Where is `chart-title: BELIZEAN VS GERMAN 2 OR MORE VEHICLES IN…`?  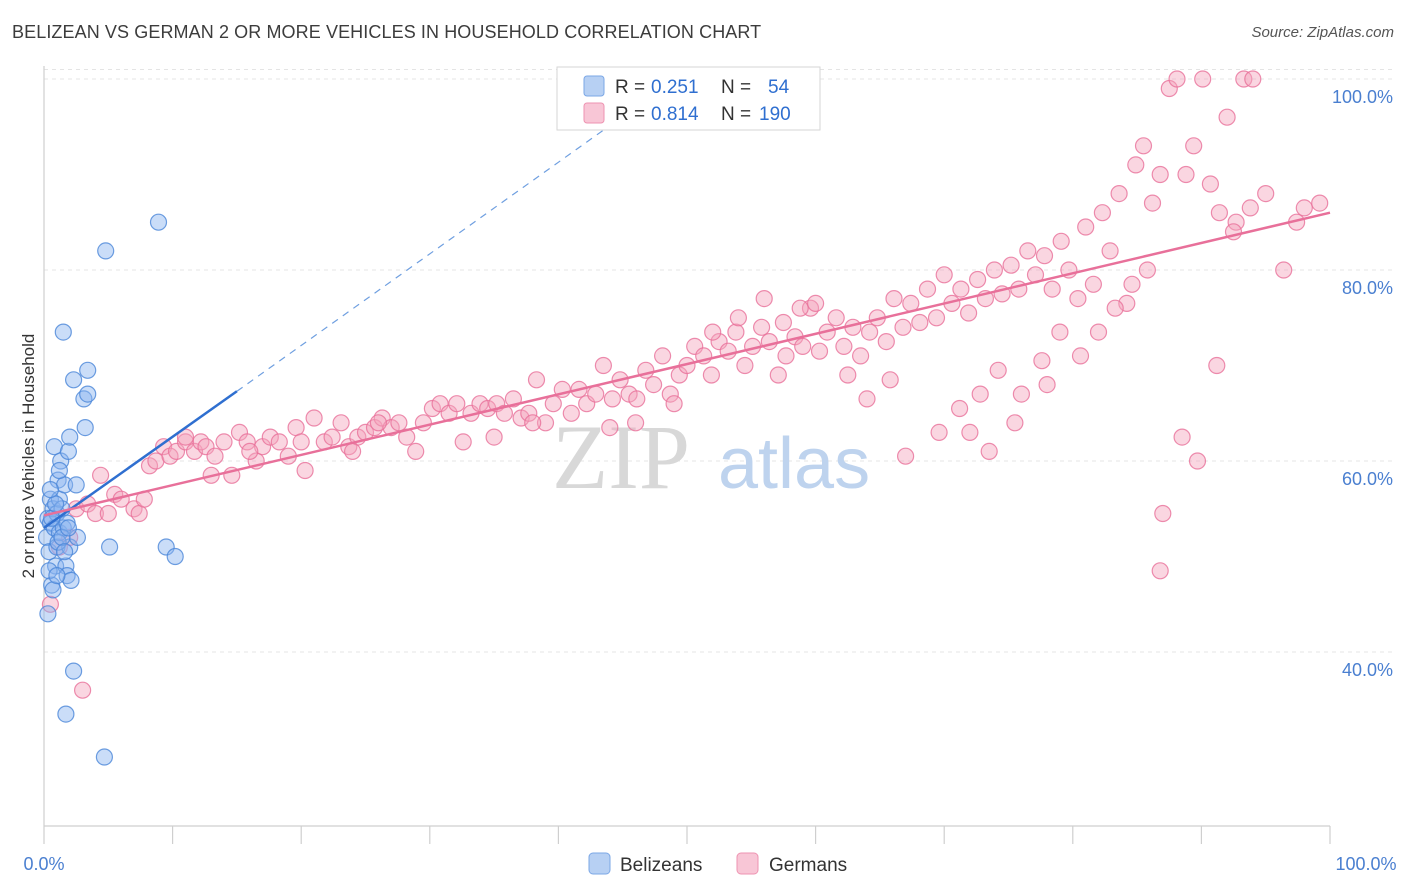 chart-title: BELIZEAN VS GERMAN 2 OR MORE VEHICLES IN… is located at coordinates (387, 32).